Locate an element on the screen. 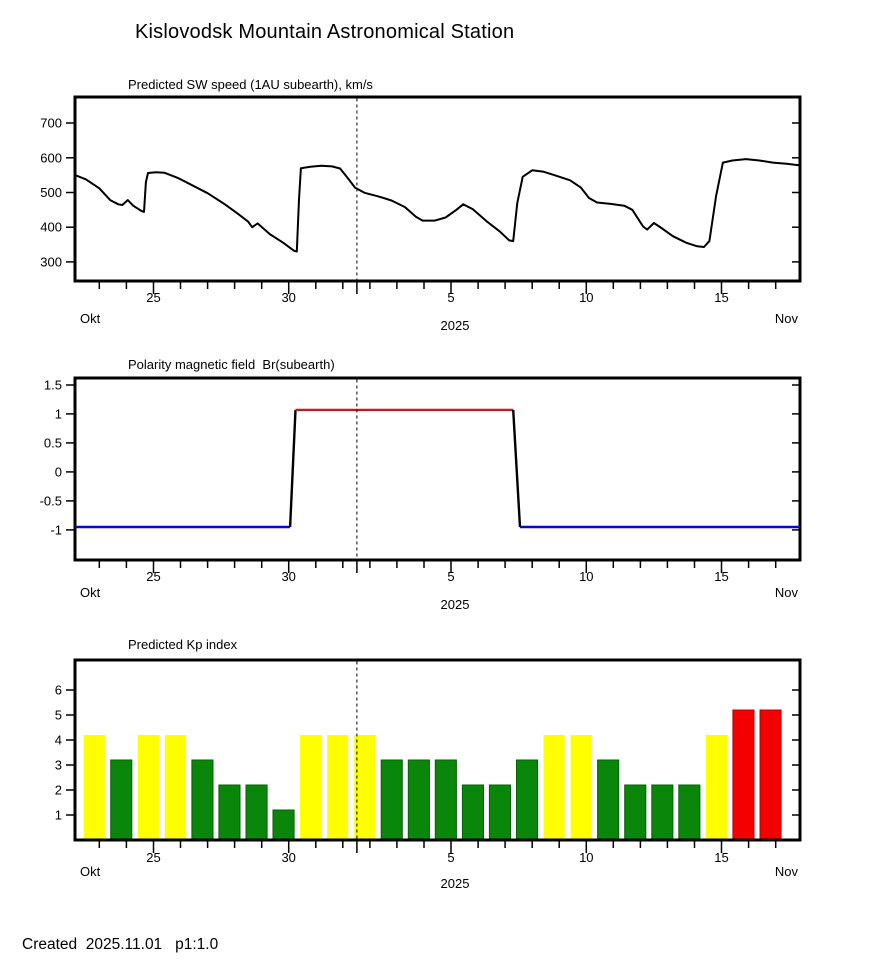 Image resolution: width=870 pixels, height=965 pixels. y-tick-label: 700 is located at coordinates (51, 123).